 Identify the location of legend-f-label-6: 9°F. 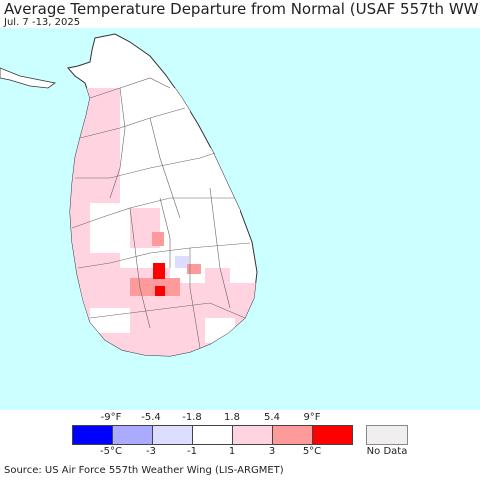
(312, 417).